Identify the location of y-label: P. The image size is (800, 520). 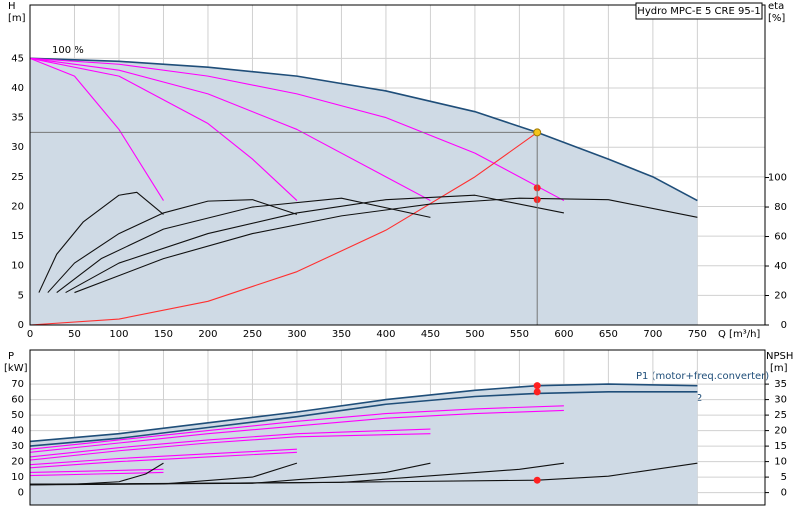
(11, 356).